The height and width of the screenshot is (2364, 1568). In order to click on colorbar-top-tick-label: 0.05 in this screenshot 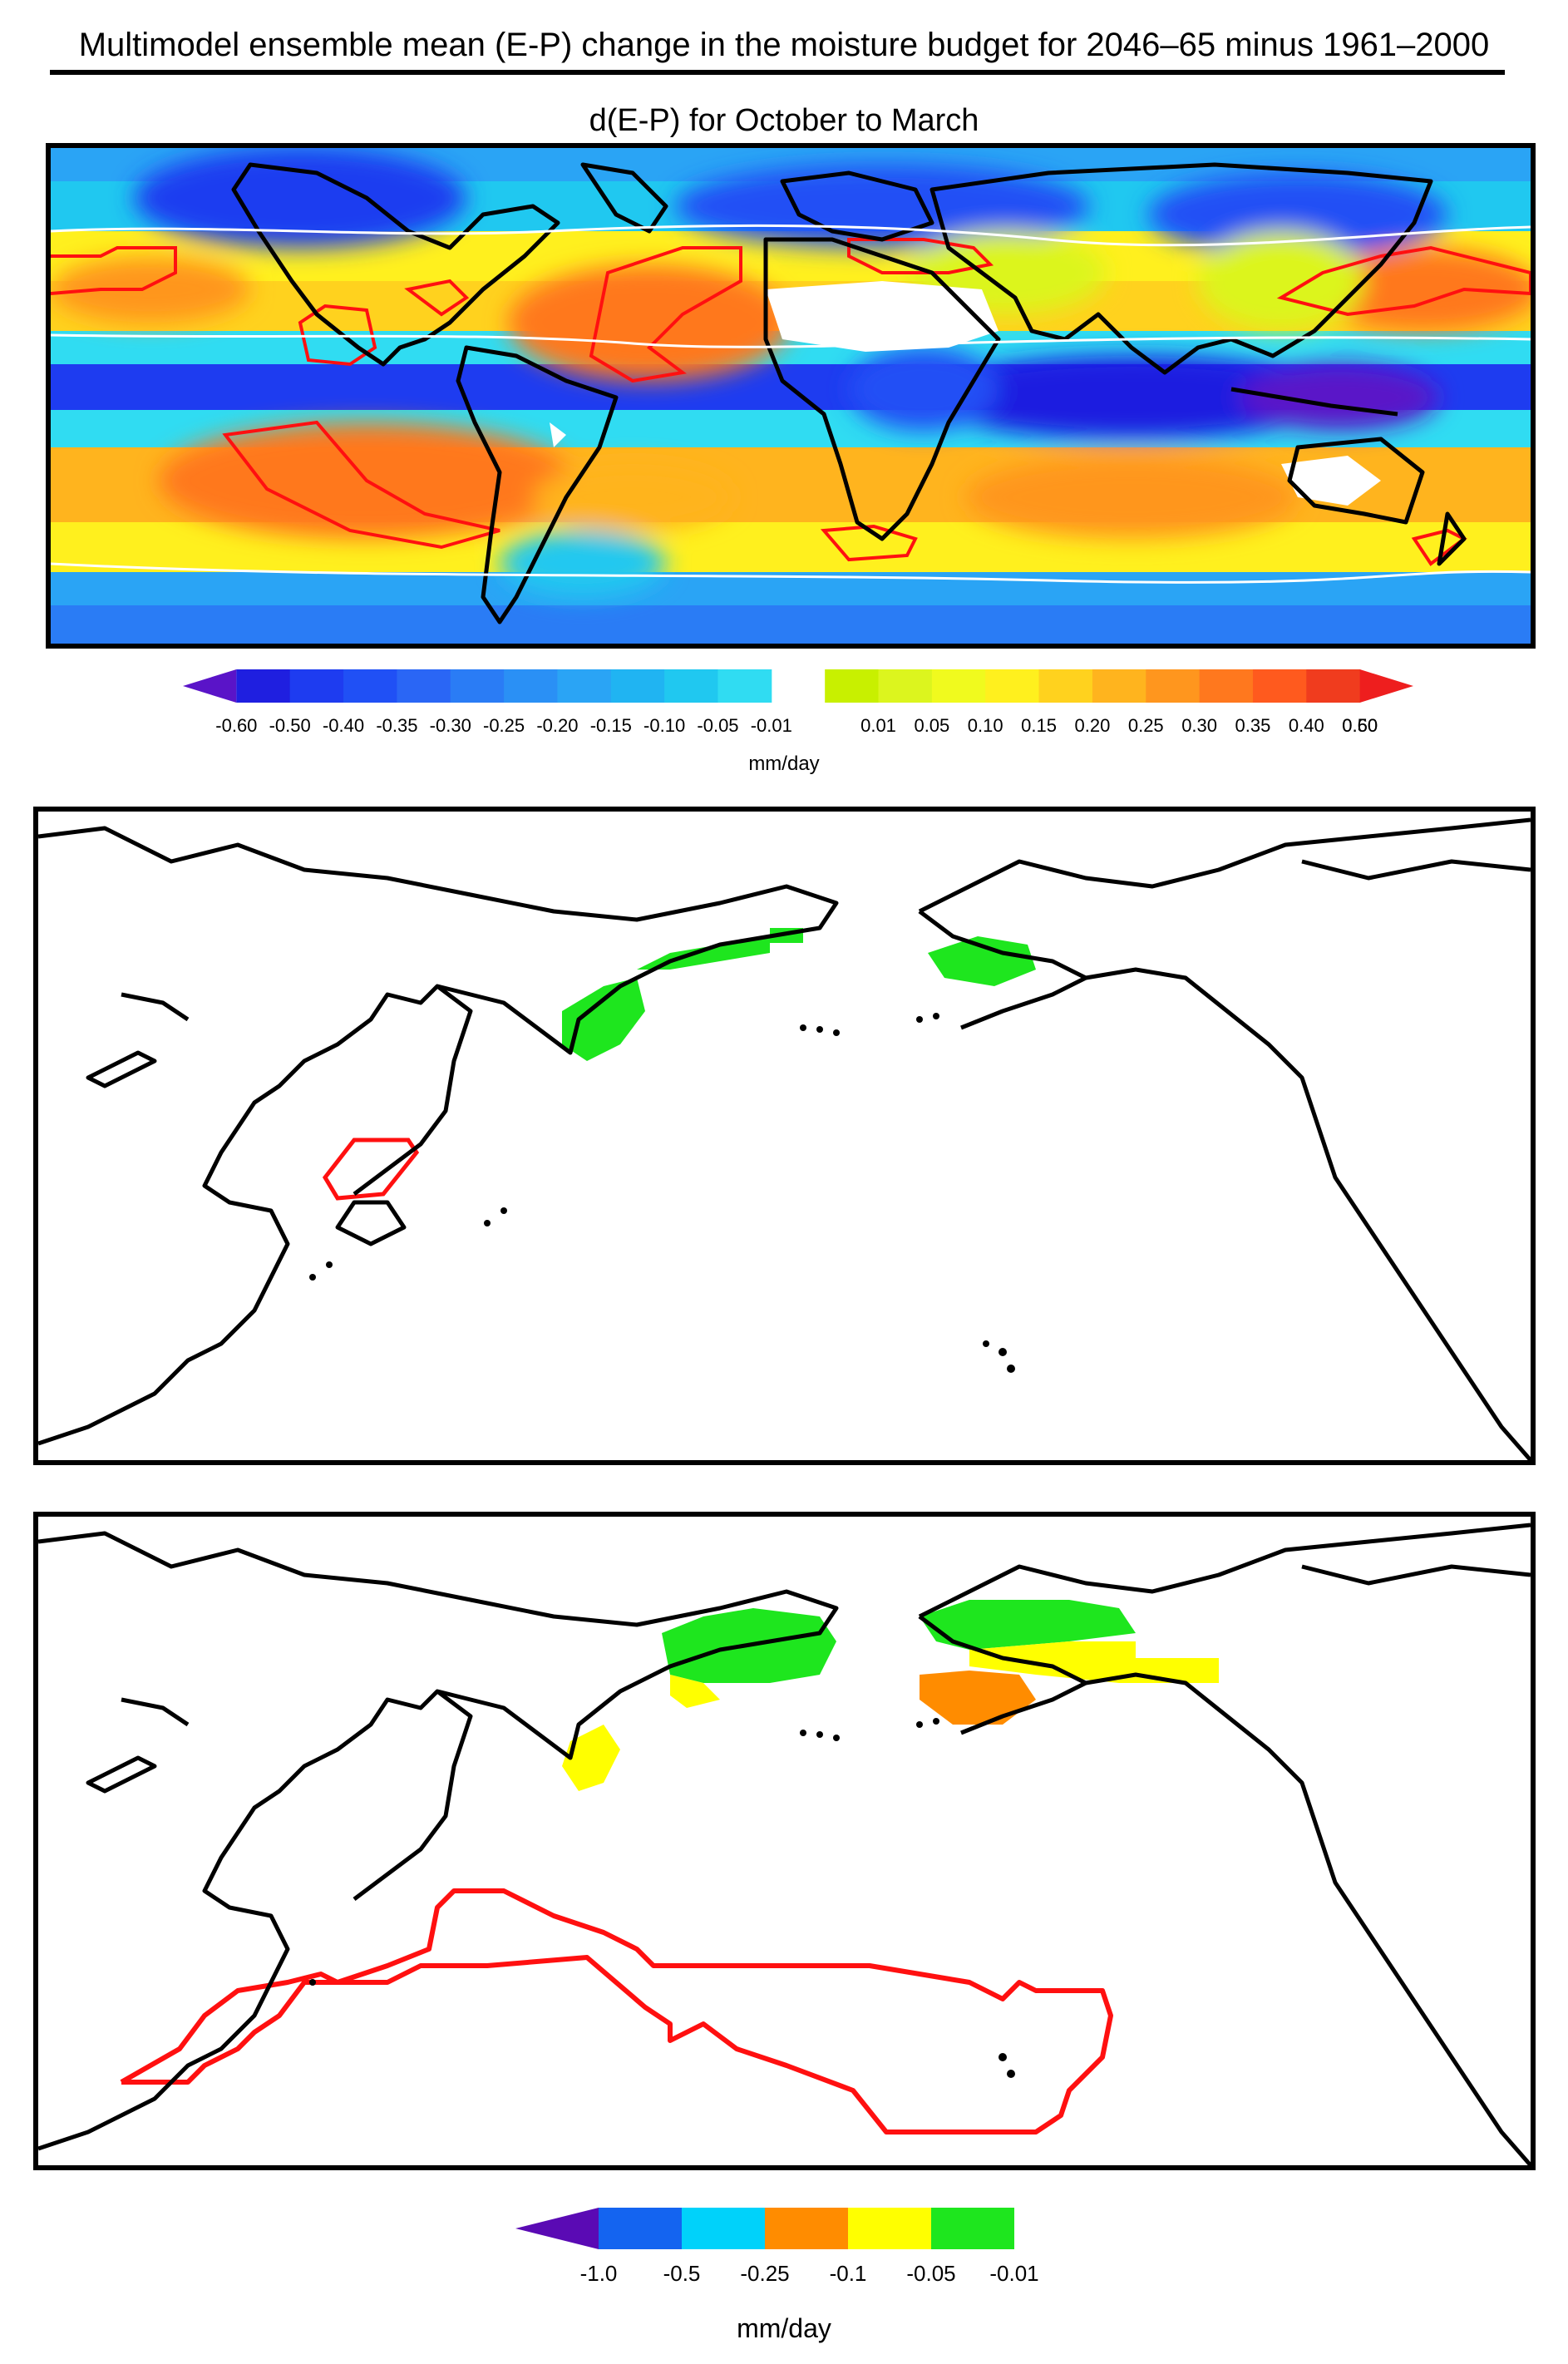, I will do `click(931, 726)`.